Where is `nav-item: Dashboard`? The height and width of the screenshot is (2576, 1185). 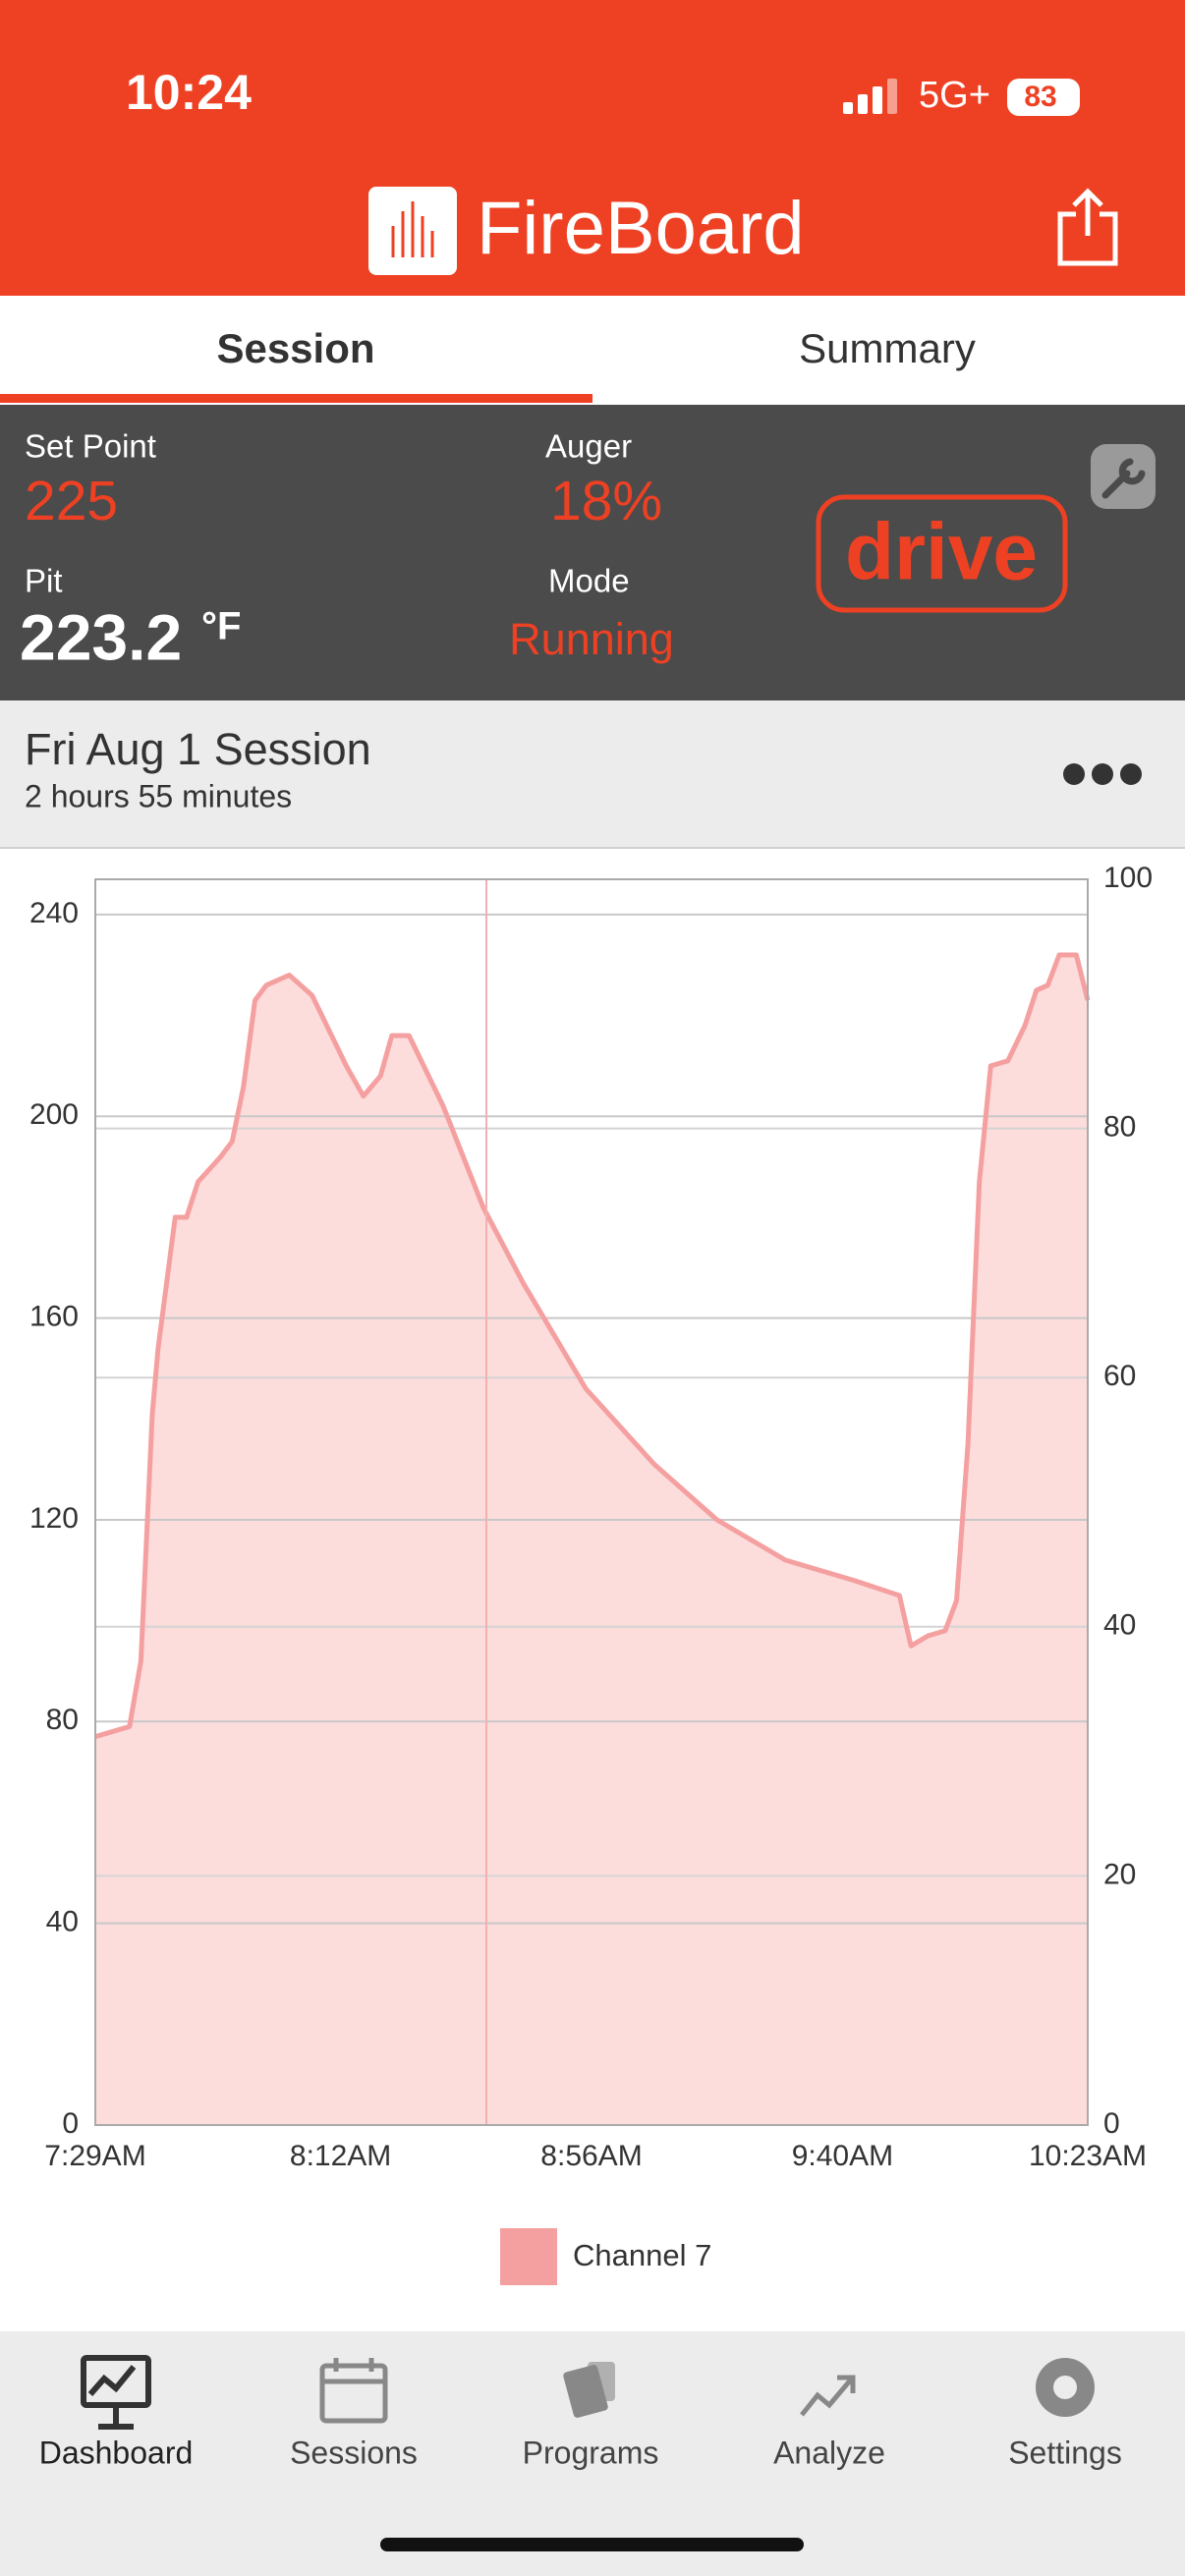 nav-item: Dashboard is located at coordinates (117, 2452).